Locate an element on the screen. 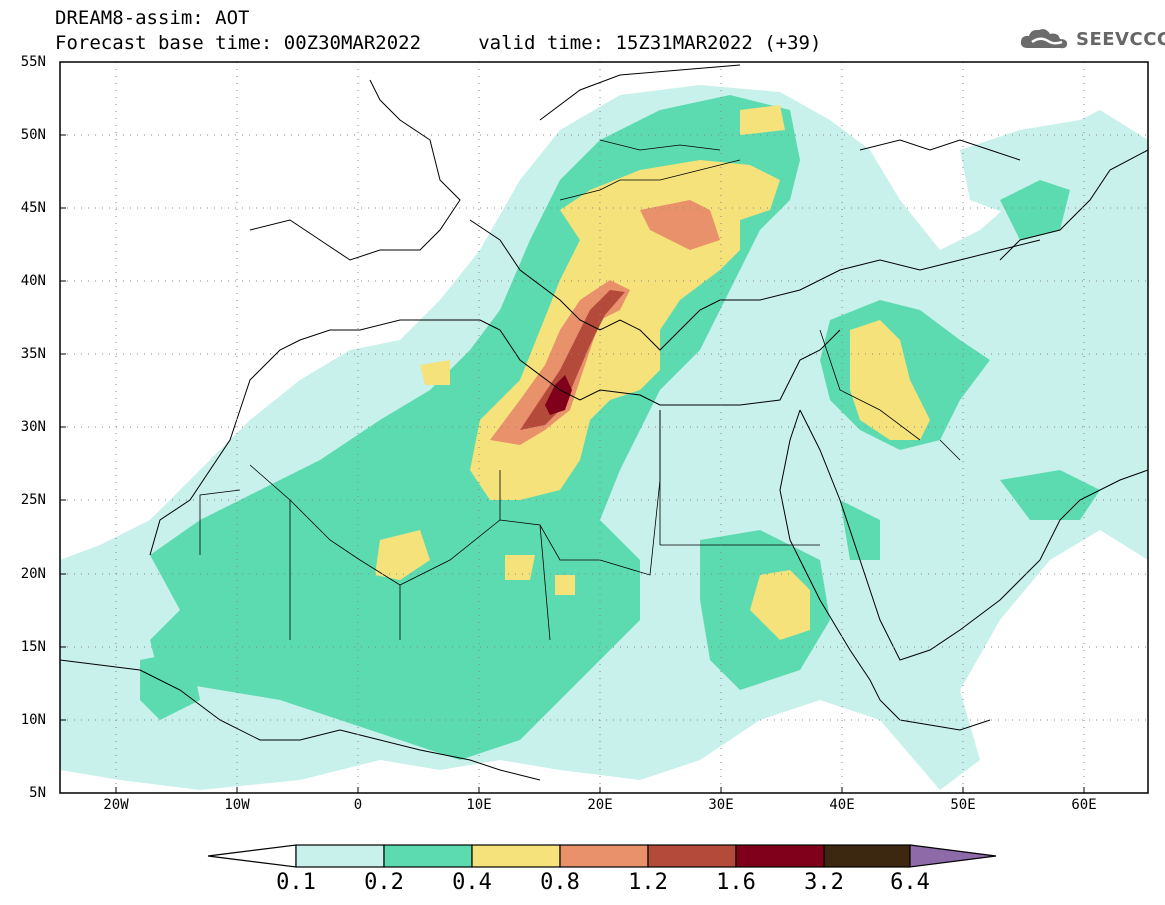  cloud-icon is located at coordinates (1044, 39).